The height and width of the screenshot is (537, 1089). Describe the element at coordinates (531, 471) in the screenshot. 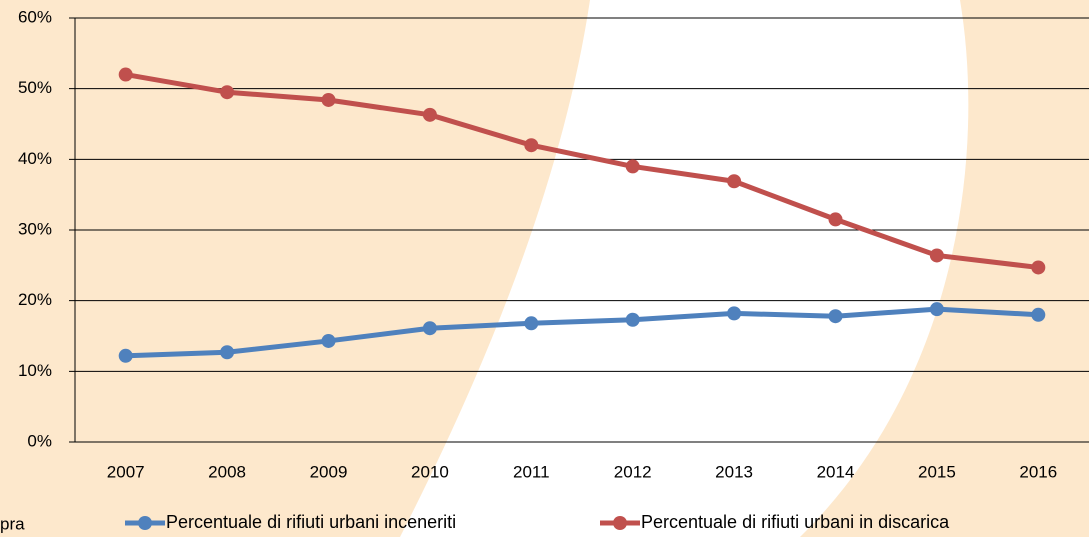

I see `x-tick-label: 2011` at that location.